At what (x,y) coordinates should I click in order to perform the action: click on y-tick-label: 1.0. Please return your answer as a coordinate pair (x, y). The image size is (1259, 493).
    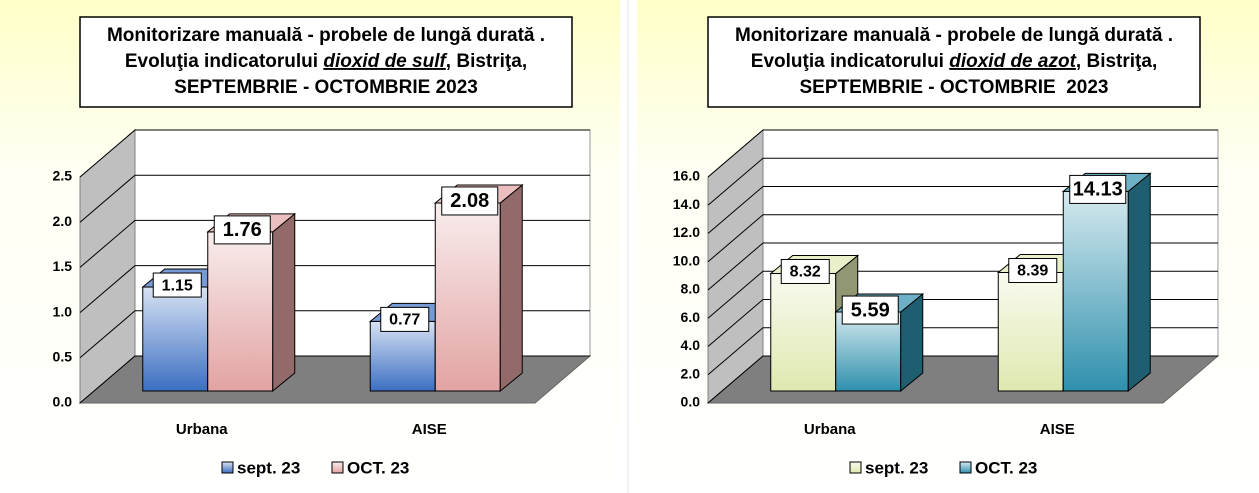
    Looking at the image, I should click on (63, 311).